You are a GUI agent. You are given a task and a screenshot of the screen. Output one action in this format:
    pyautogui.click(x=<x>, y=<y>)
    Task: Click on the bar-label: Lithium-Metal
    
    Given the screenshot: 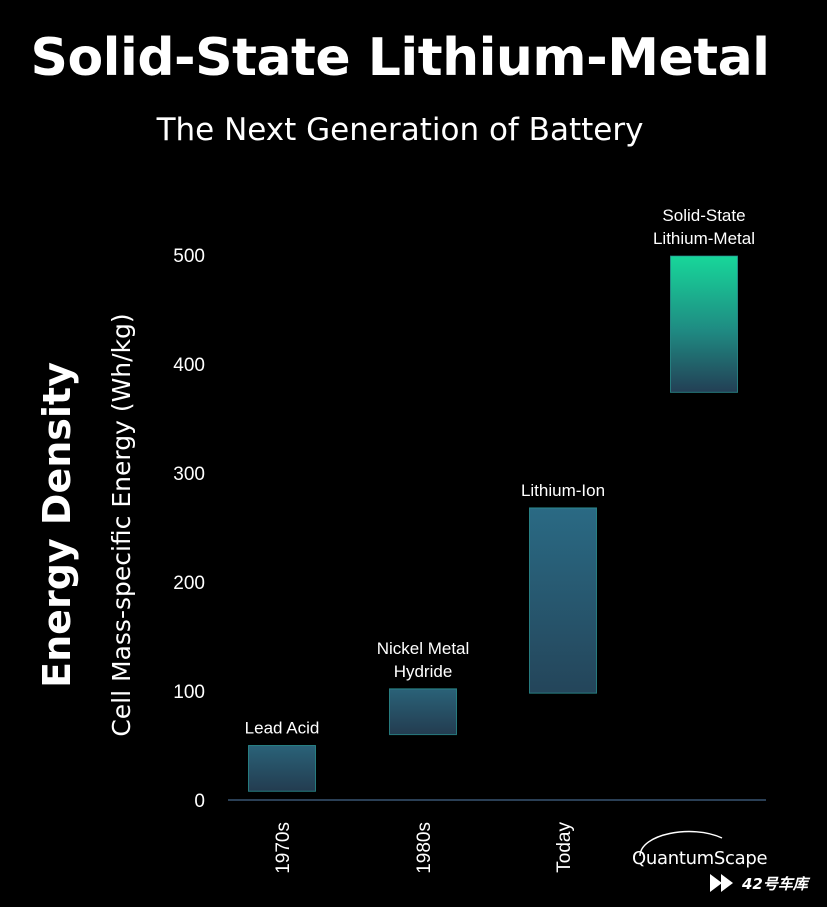 What is the action you would take?
    pyautogui.click(x=704, y=238)
    